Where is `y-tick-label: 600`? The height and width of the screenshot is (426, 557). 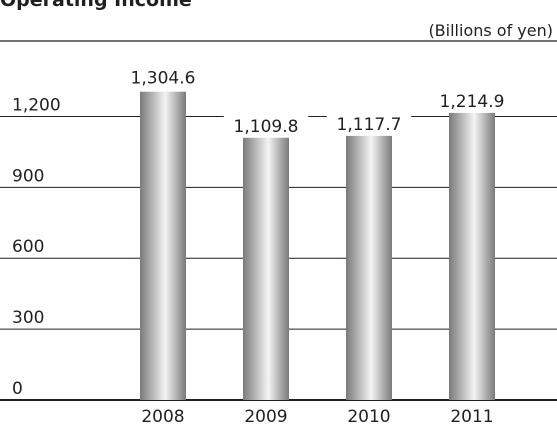 y-tick-label: 600 is located at coordinates (28, 247).